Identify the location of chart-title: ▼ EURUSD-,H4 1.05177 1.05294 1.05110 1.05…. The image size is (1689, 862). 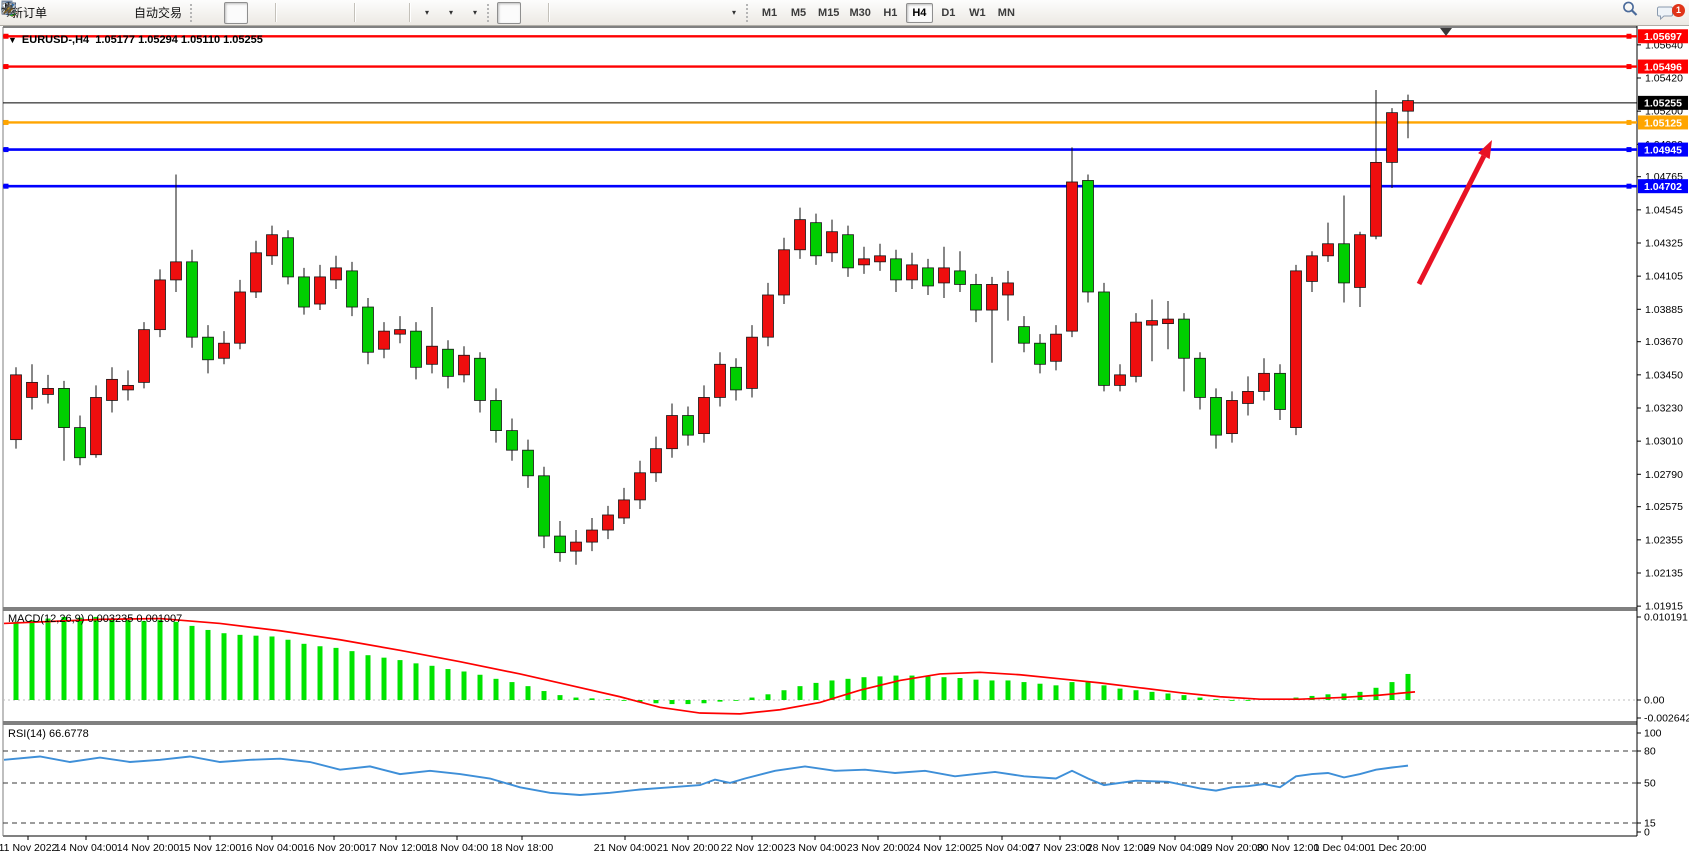
(135, 40).